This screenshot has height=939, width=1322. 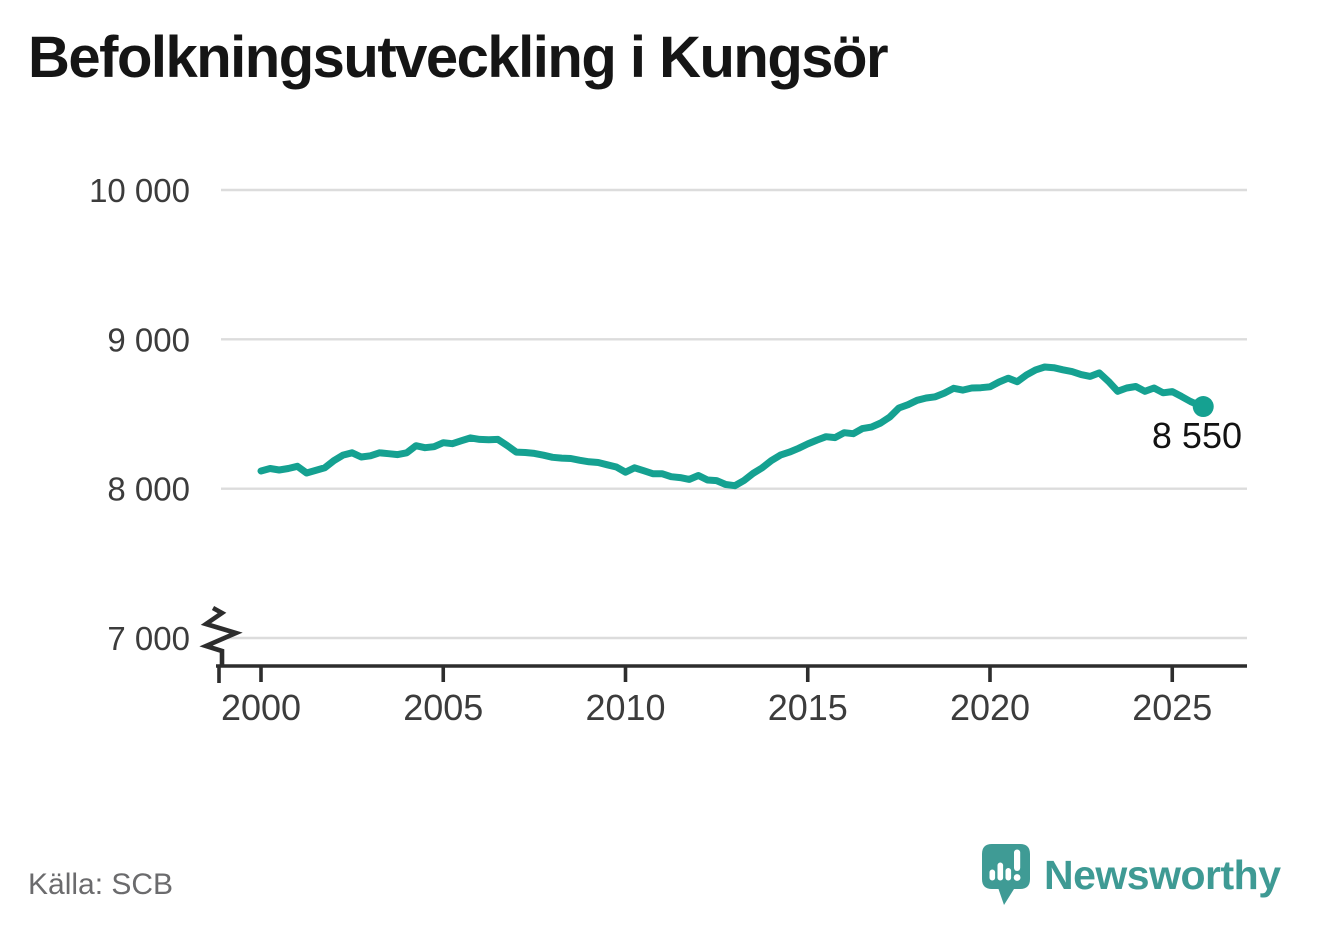 I want to click on population-line, so click(x=732, y=426).